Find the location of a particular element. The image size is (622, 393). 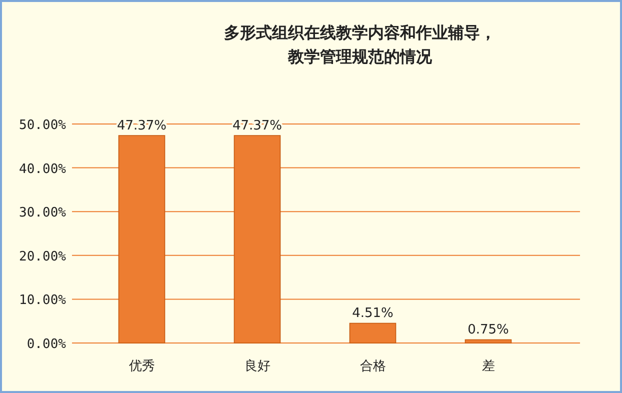

y-tick-label: 10.00% is located at coordinates (42, 300).